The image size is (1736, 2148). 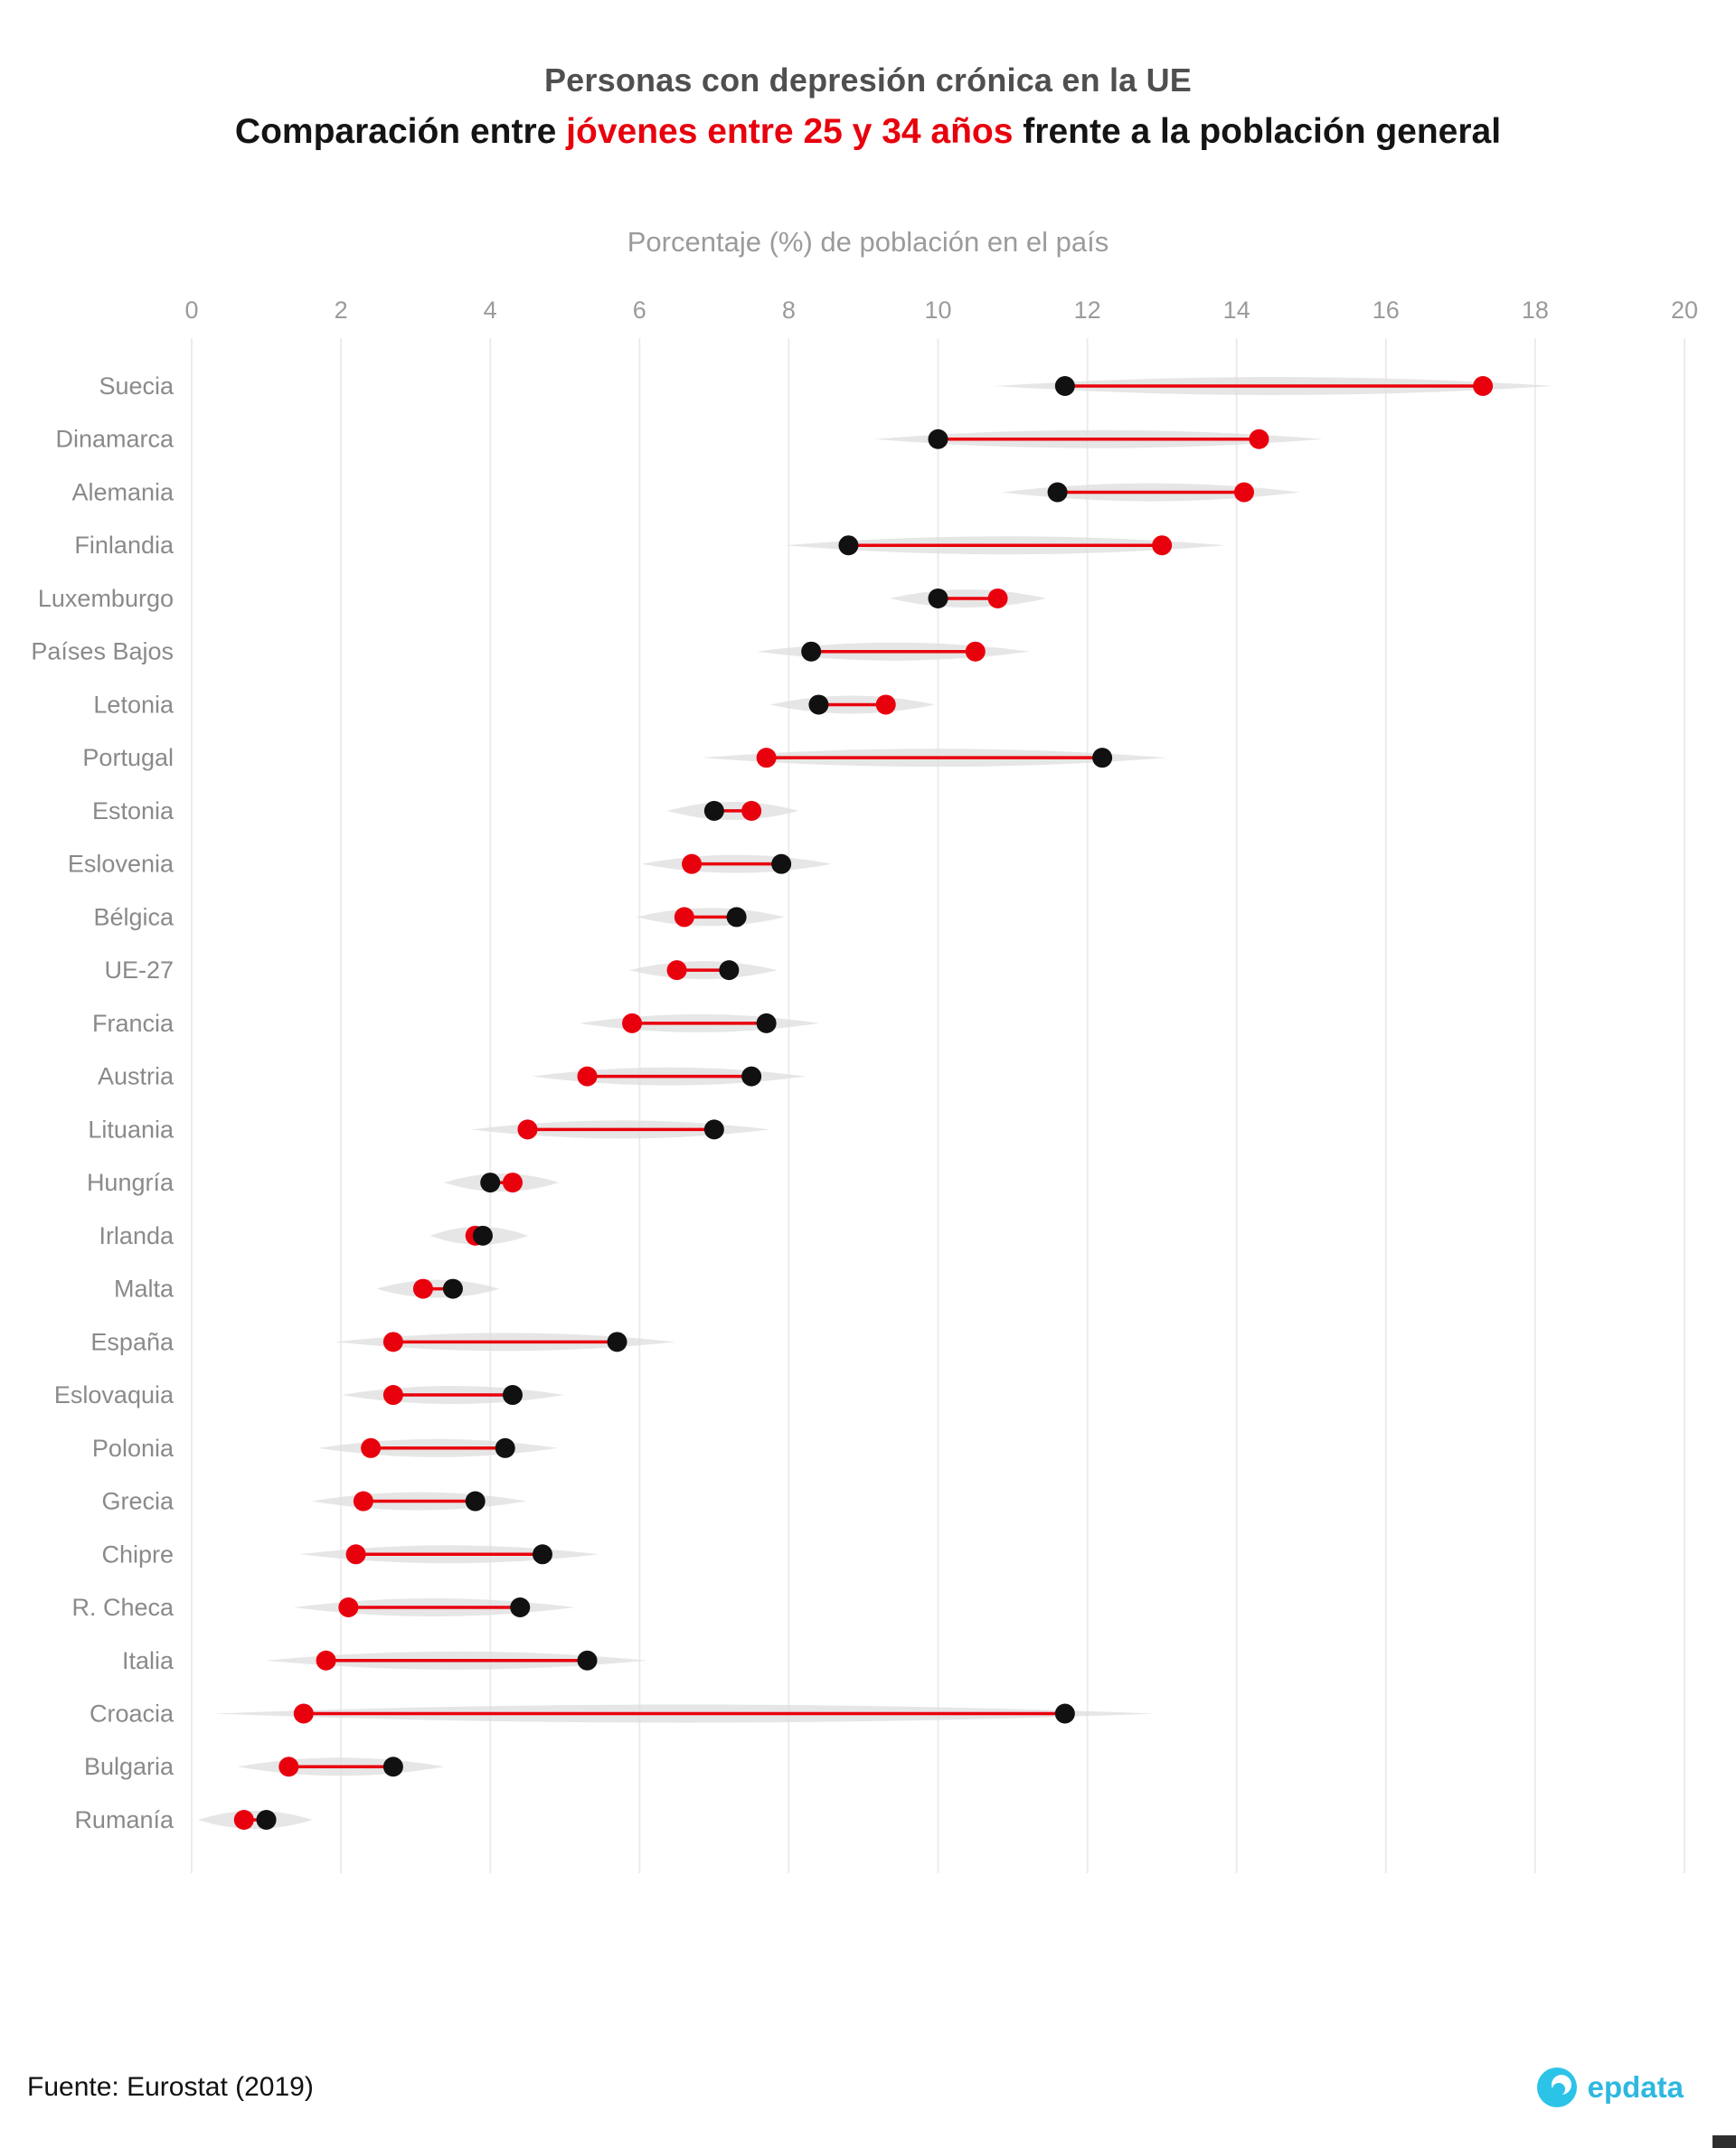 What do you see at coordinates (307, 1289) in the screenshot?
I see `dumbbell-row-malta: Malta` at bounding box center [307, 1289].